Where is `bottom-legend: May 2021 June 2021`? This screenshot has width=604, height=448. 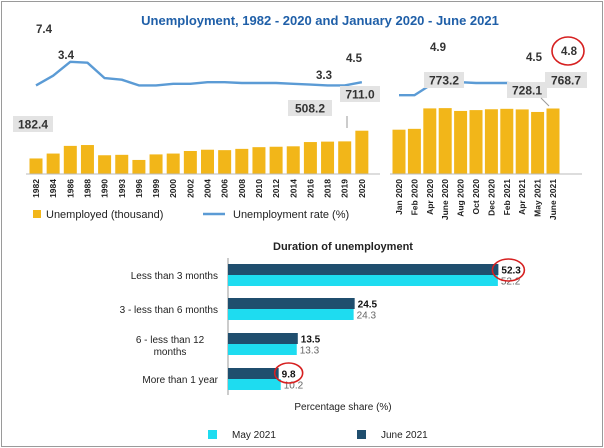
bottom-legend: May 2021 June 2021 is located at coordinates (318, 435).